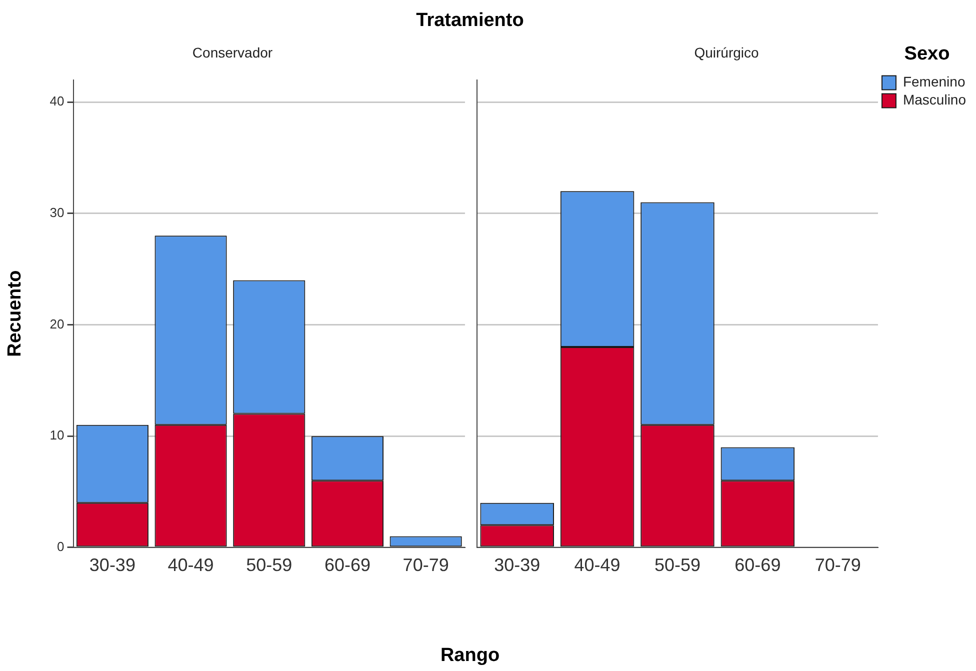 The height and width of the screenshot is (671, 976). What do you see at coordinates (57, 435) in the screenshot?
I see `y-tick-label: 10` at bounding box center [57, 435].